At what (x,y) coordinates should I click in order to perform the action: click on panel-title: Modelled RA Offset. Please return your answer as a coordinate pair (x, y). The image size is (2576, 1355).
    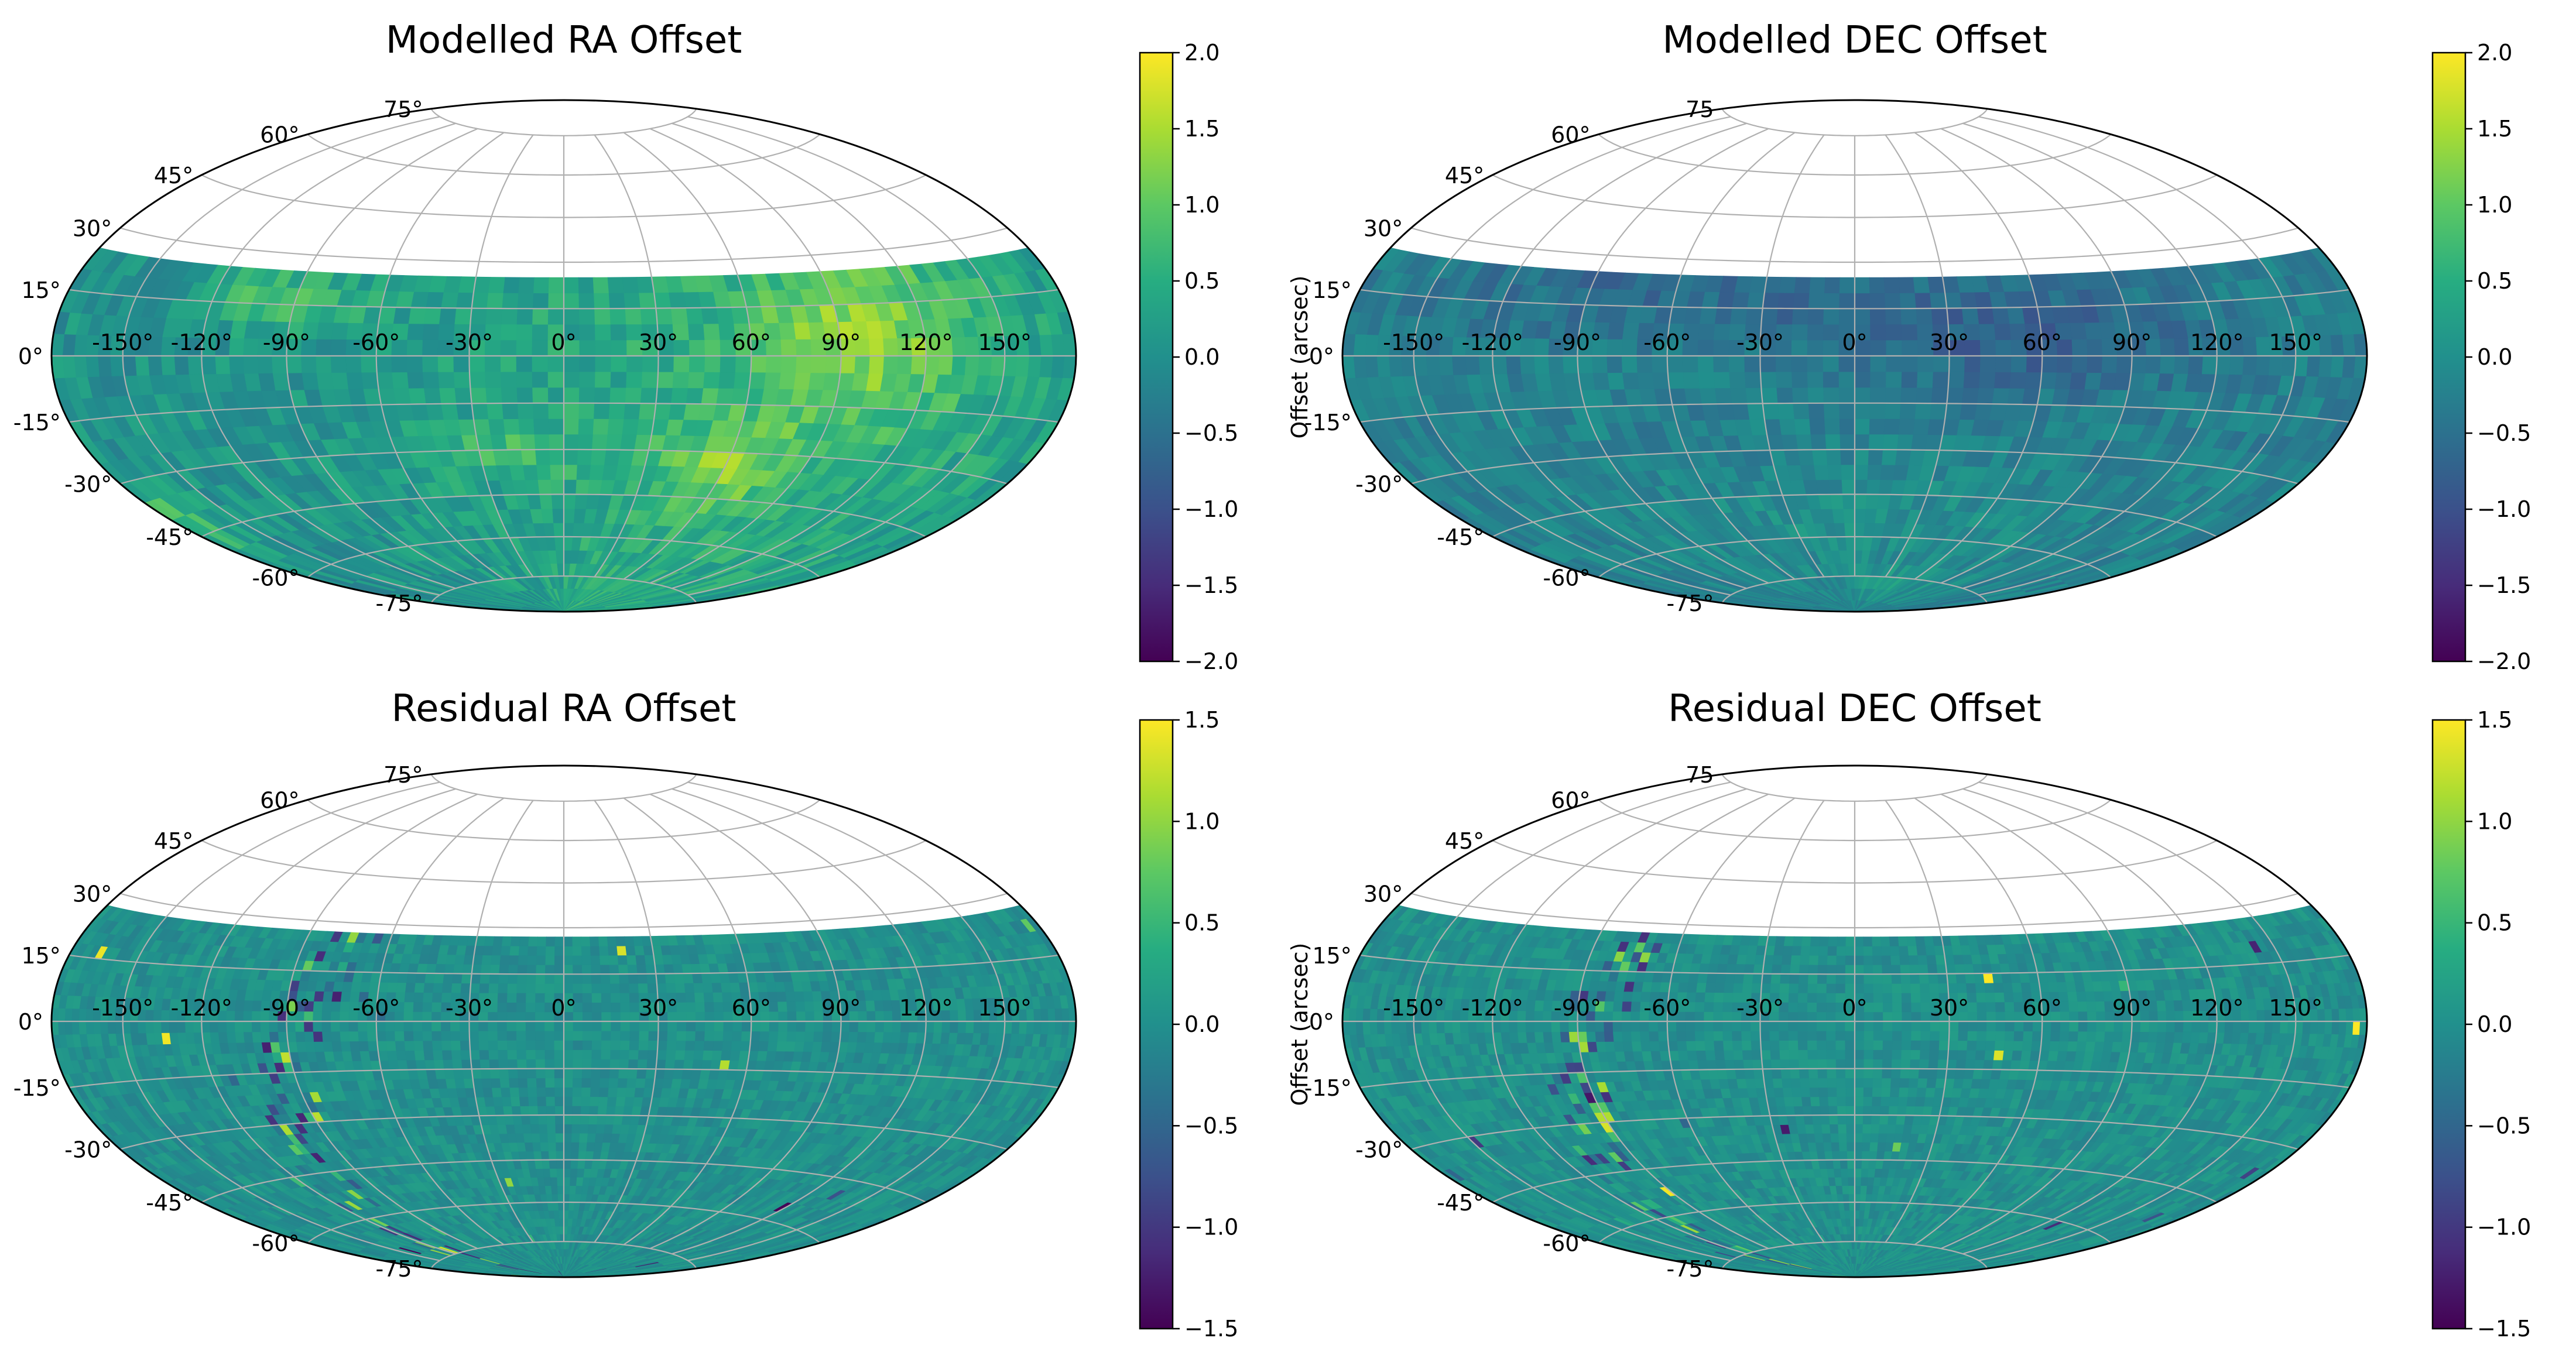
    Looking at the image, I should click on (564, 40).